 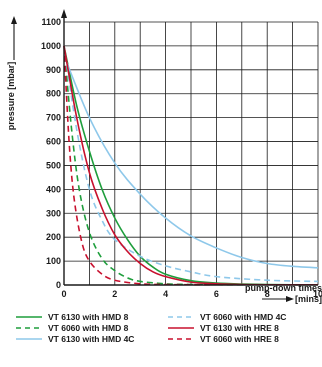 What do you see at coordinates (88, 317) in the screenshot?
I see `legend-label-1: VT 6130 with HMD 8` at bounding box center [88, 317].